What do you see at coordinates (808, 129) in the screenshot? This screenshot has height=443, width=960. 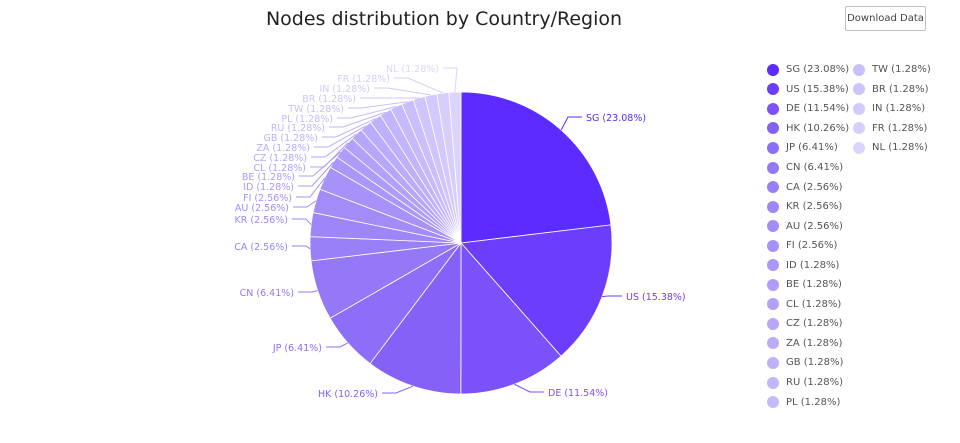 I see `legend-item-hk: HK (10.26%)` at bounding box center [808, 129].